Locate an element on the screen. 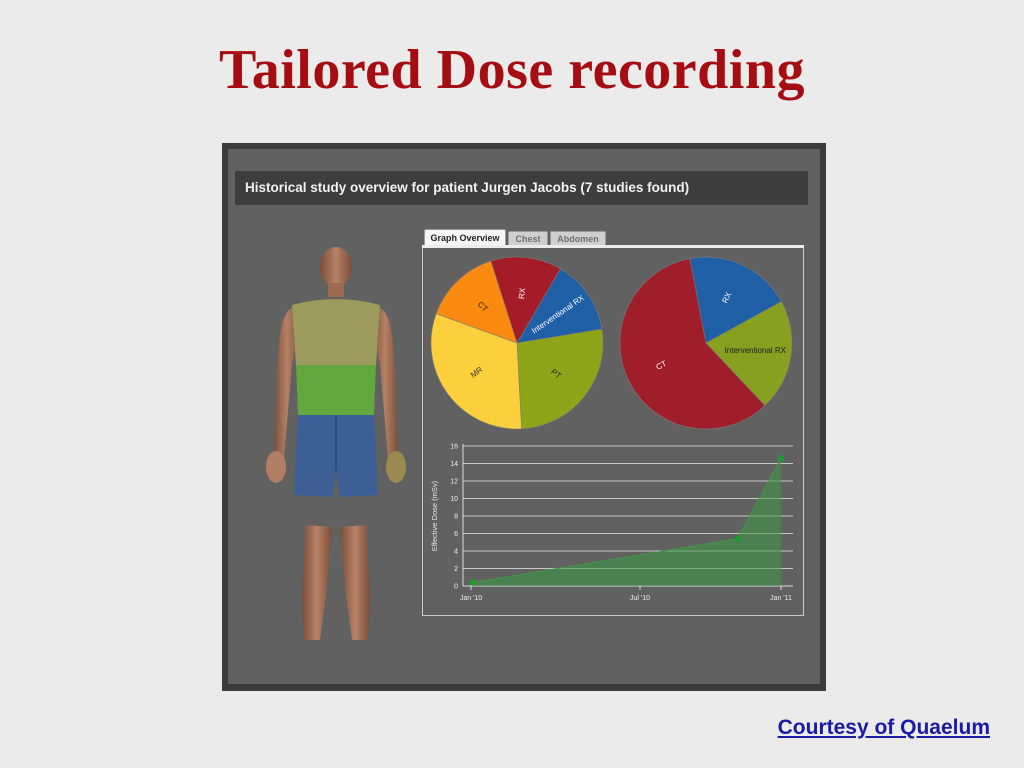 The height and width of the screenshot is (768, 1024). pie1-slice-ct is located at coordinates (476, 302).